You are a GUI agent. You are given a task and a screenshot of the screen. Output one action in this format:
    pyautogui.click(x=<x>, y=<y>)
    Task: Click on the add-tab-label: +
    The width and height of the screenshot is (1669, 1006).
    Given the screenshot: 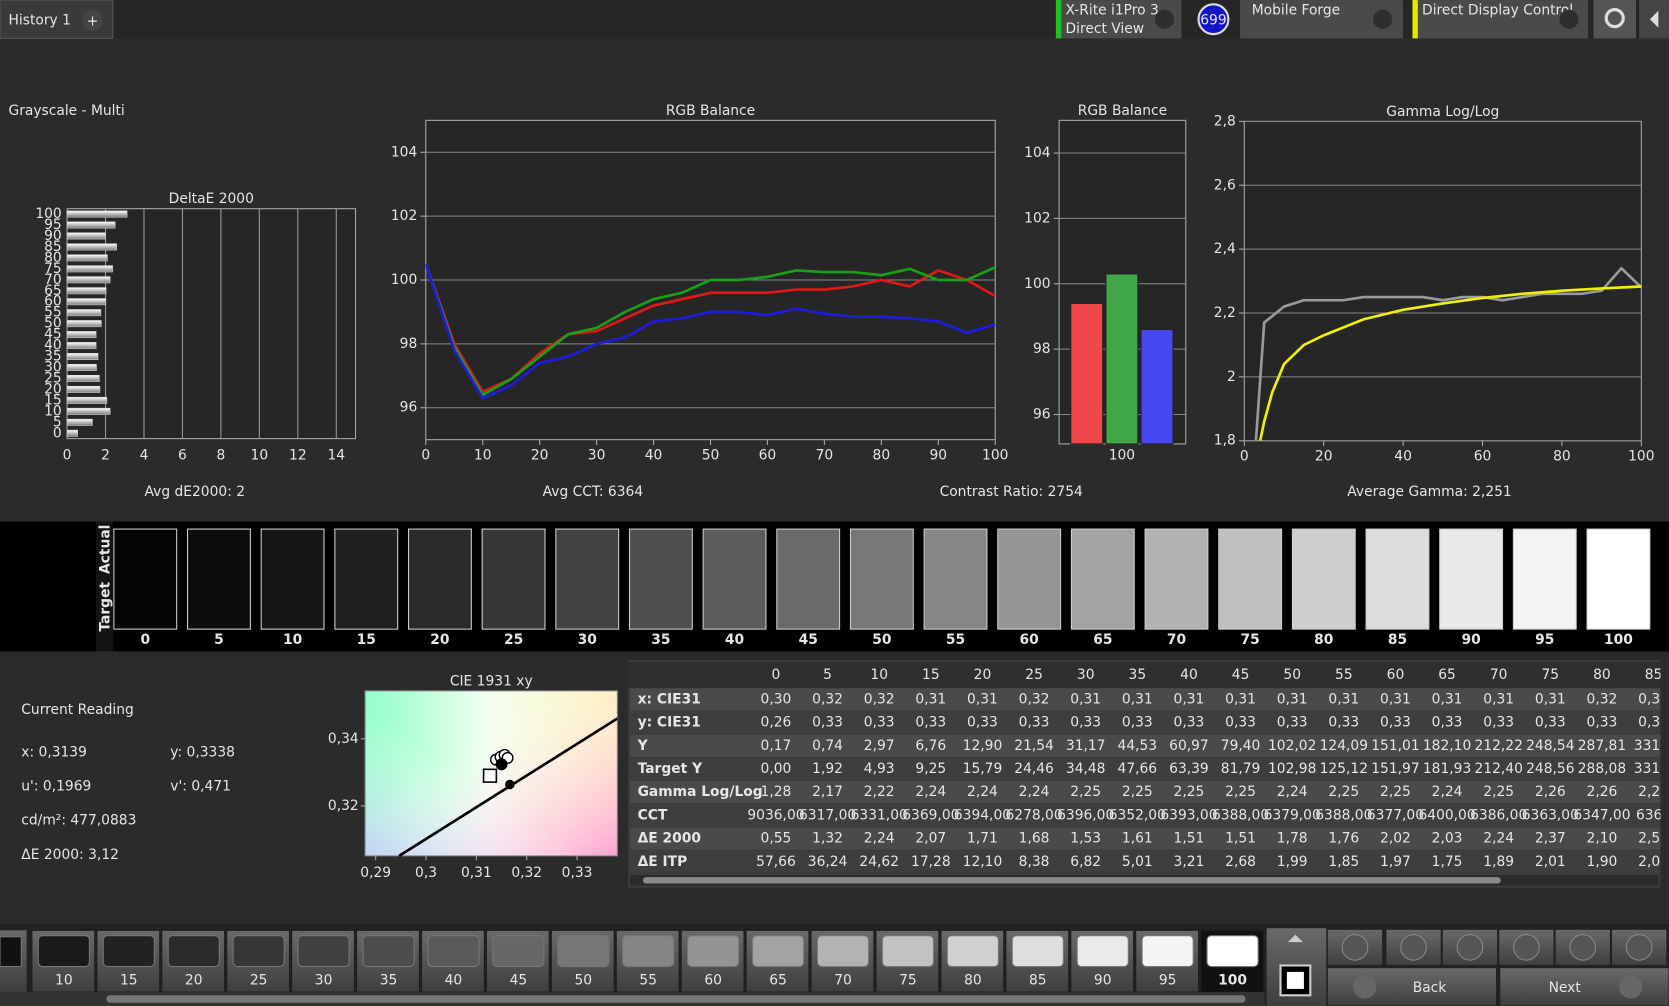 What is the action you would take?
    pyautogui.click(x=93, y=21)
    